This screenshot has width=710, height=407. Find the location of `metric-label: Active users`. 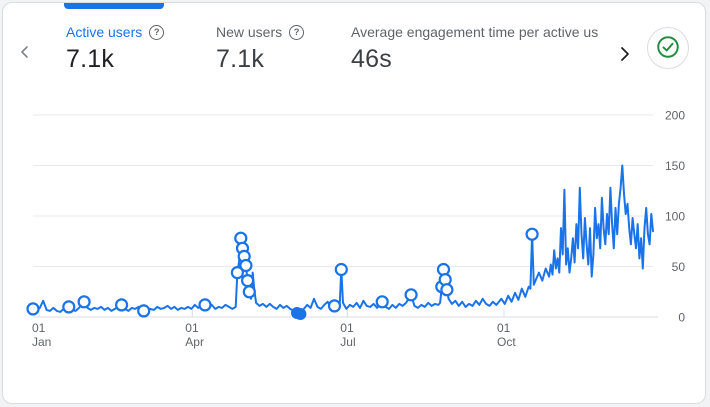

metric-label: Active users is located at coordinates (104, 32).